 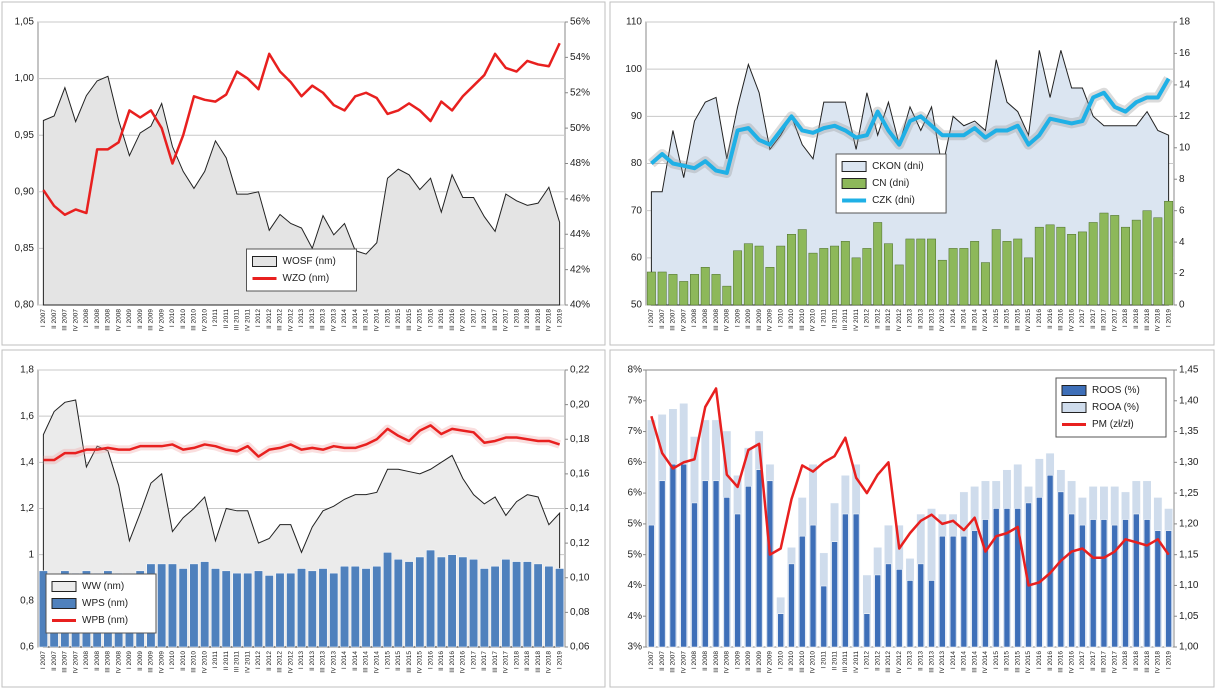 I want to click on y2-tick-label: 42%, so click(x=580, y=269).